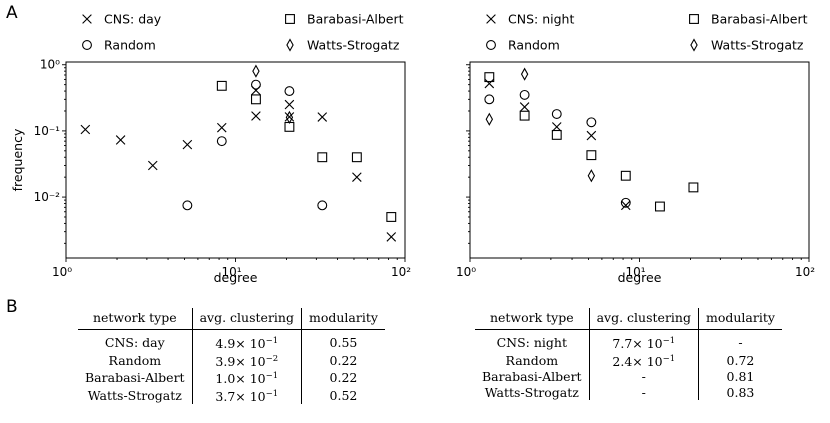  Describe the element at coordinates (12, 307) in the screenshot. I see `panel-label-b: B` at that location.